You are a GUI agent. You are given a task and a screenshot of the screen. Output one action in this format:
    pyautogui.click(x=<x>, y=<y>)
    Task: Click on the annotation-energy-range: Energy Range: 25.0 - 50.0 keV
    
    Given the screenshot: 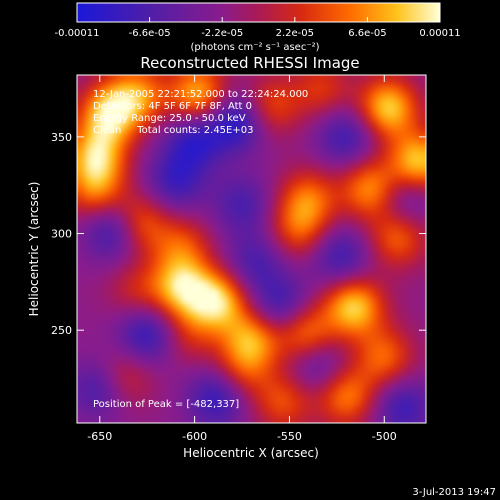 What is the action you would take?
    pyautogui.click(x=169, y=118)
    